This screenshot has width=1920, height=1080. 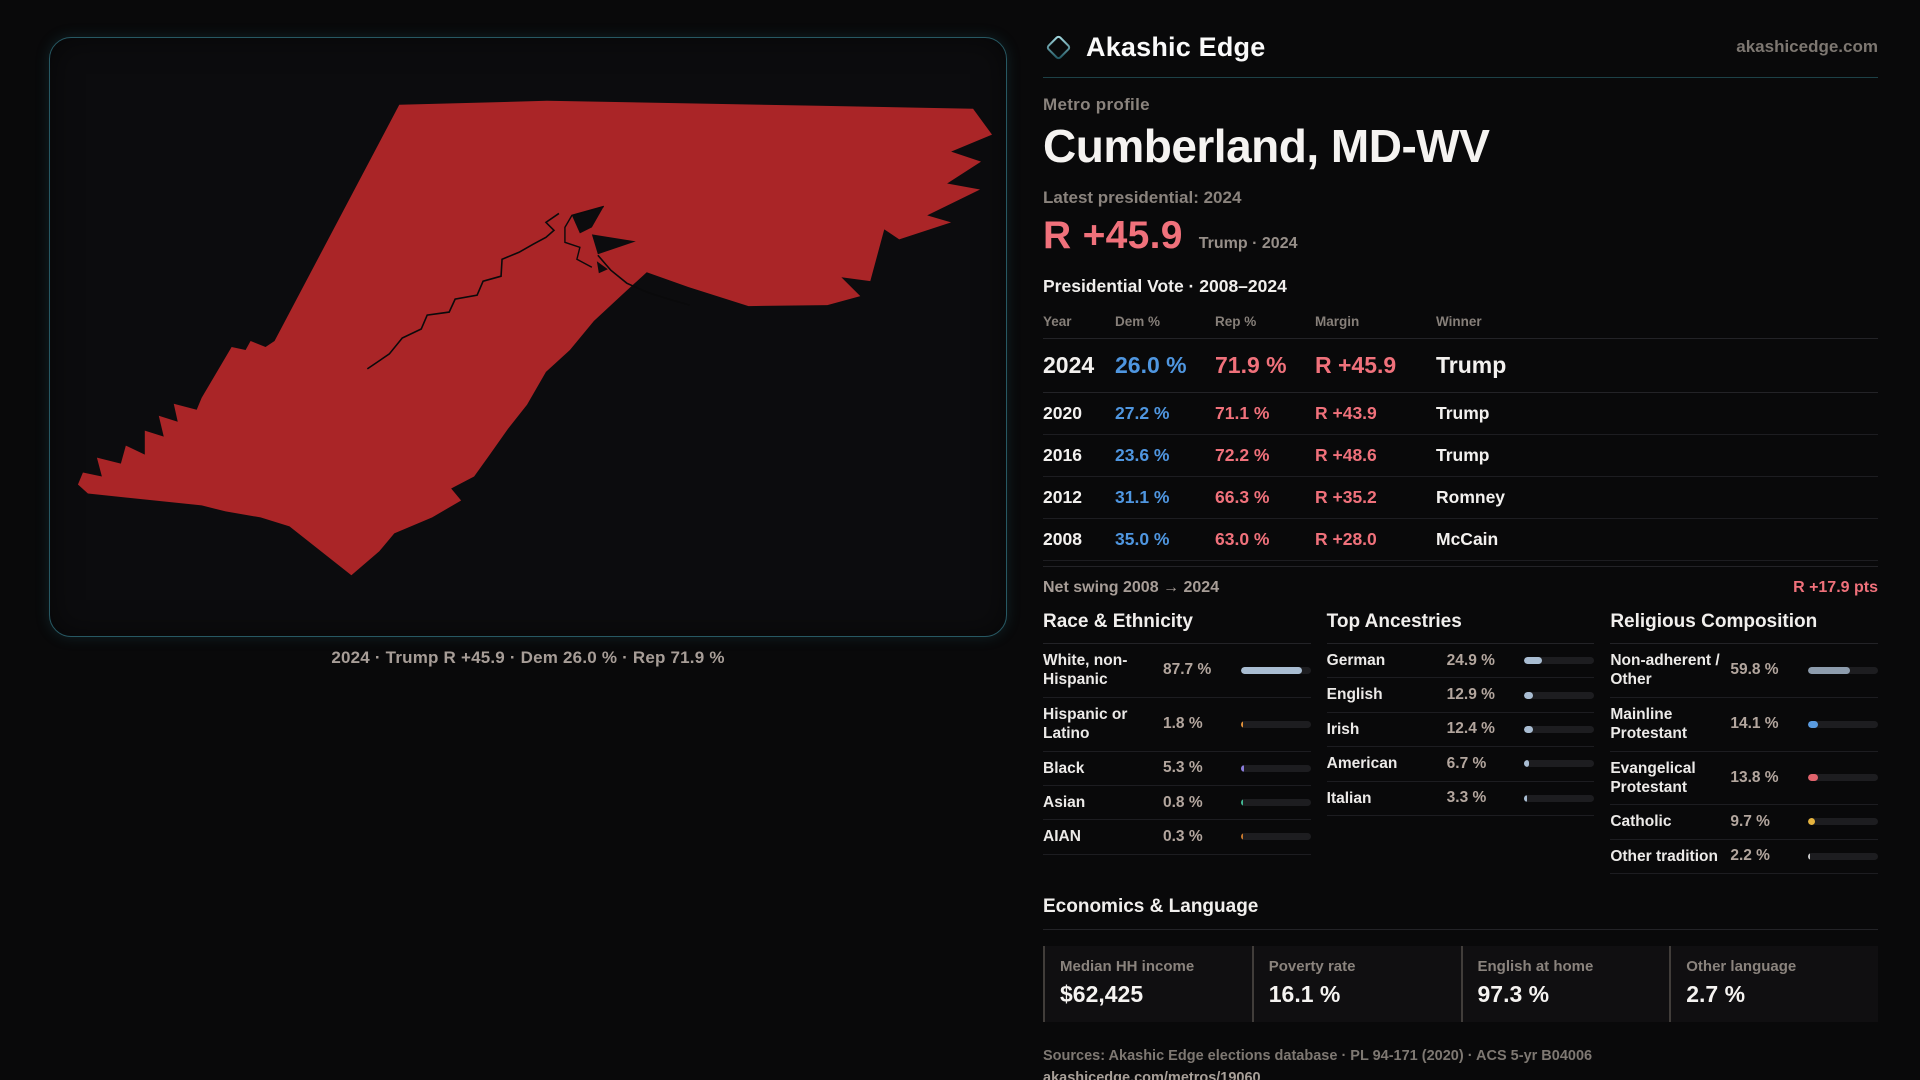 What do you see at coordinates (1460, 77) in the screenshot?
I see `header-divider` at bounding box center [1460, 77].